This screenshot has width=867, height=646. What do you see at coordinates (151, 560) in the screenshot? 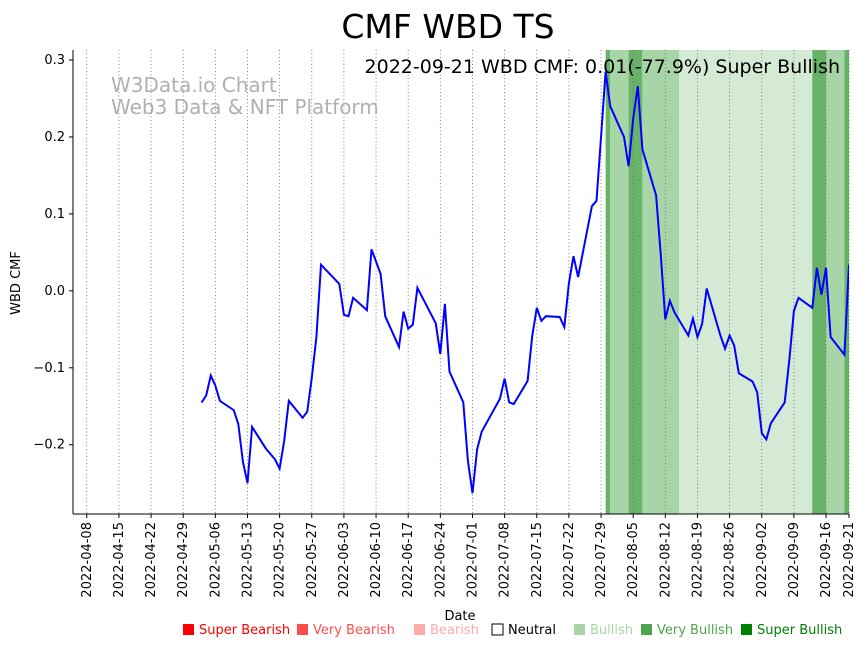
I see `x-tick-label: 2022-04-22` at bounding box center [151, 560].